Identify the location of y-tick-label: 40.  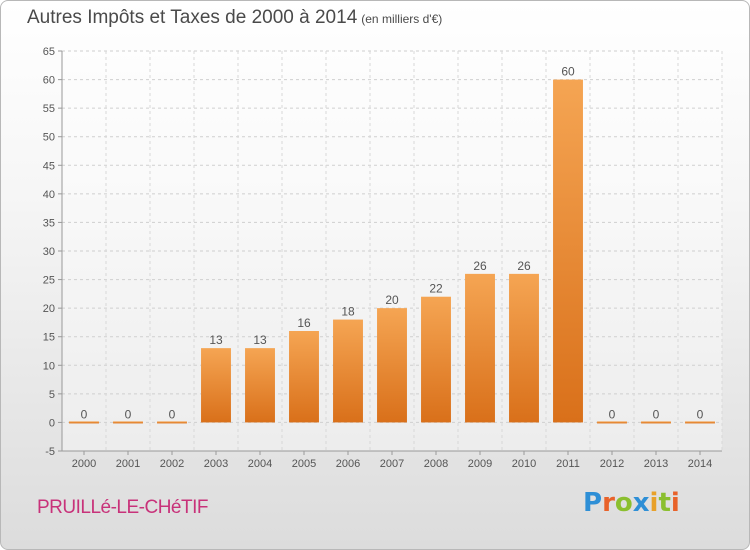
(49, 195).